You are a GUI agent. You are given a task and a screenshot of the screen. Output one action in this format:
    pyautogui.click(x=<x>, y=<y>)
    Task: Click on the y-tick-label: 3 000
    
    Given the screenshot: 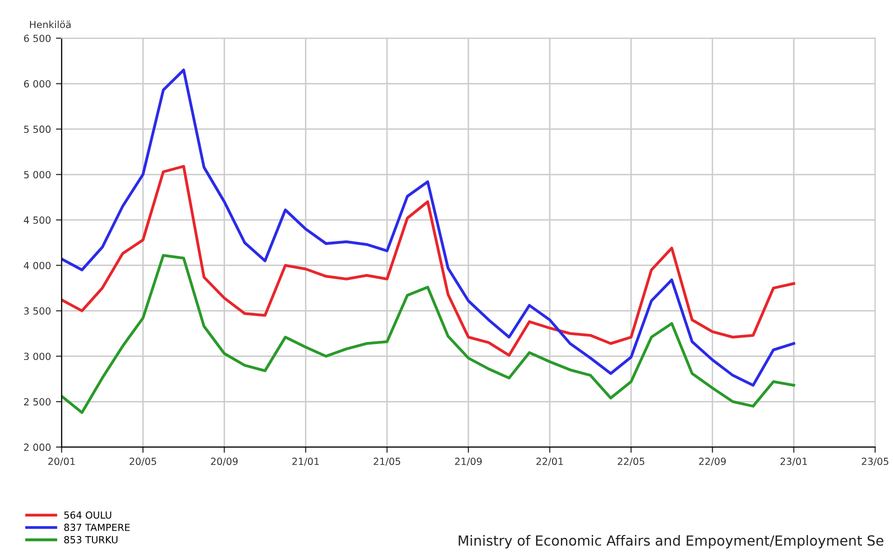 What is the action you would take?
    pyautogui.click(x=37, y=356)
    